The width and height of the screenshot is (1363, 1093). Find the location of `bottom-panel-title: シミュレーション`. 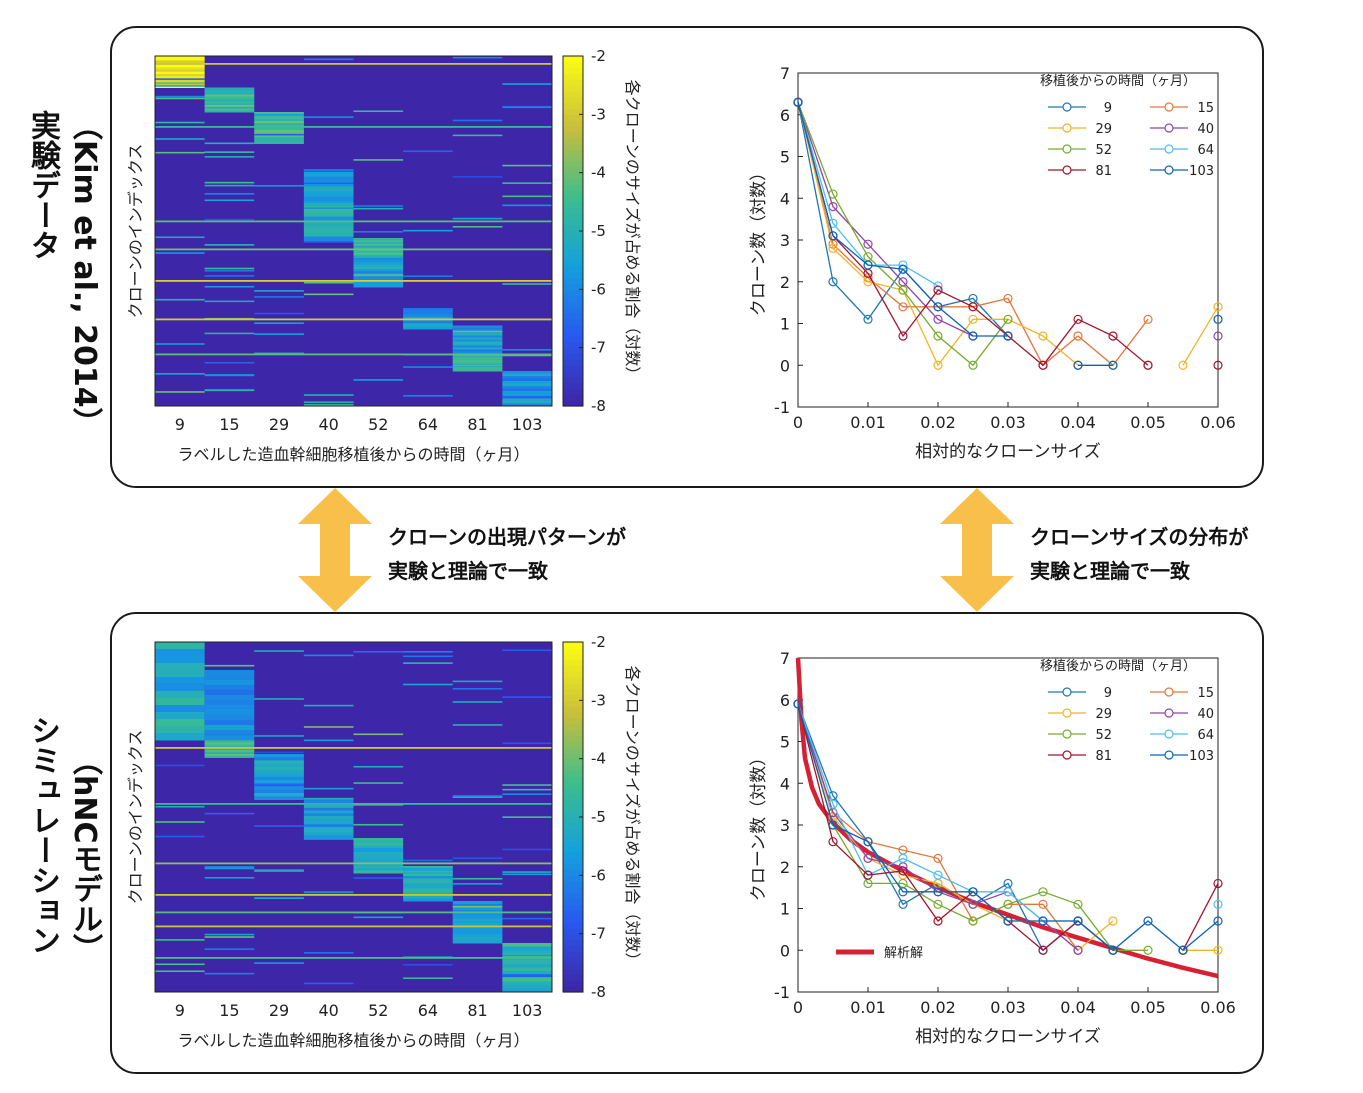

bottom-panel-title: シミュレーション is located at coordinates (42, 875).